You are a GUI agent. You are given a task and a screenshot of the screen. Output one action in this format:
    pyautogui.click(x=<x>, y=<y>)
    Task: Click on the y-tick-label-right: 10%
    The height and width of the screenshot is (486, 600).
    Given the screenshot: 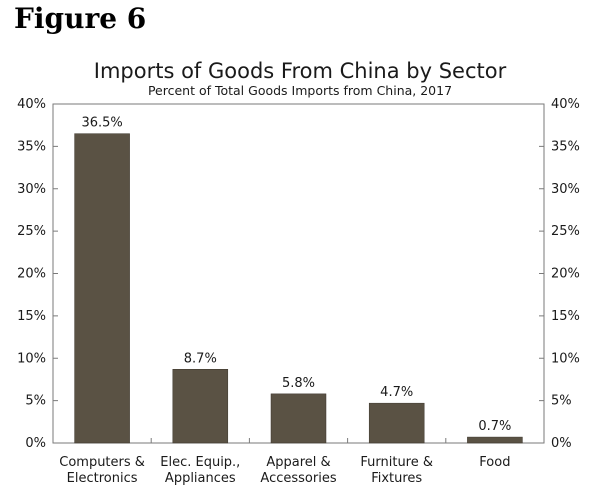 What is the action you would take?
    pyautogui.click(x=565, y=358)
    